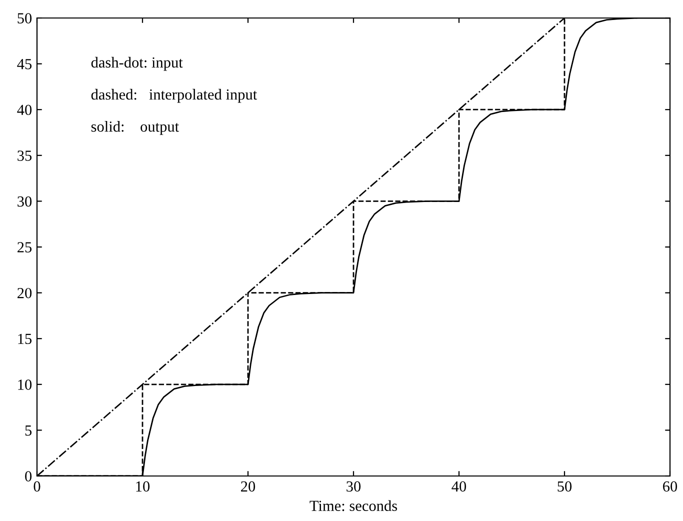  I want to click on x-axis-title: Time: seconds, so click(354, 506).